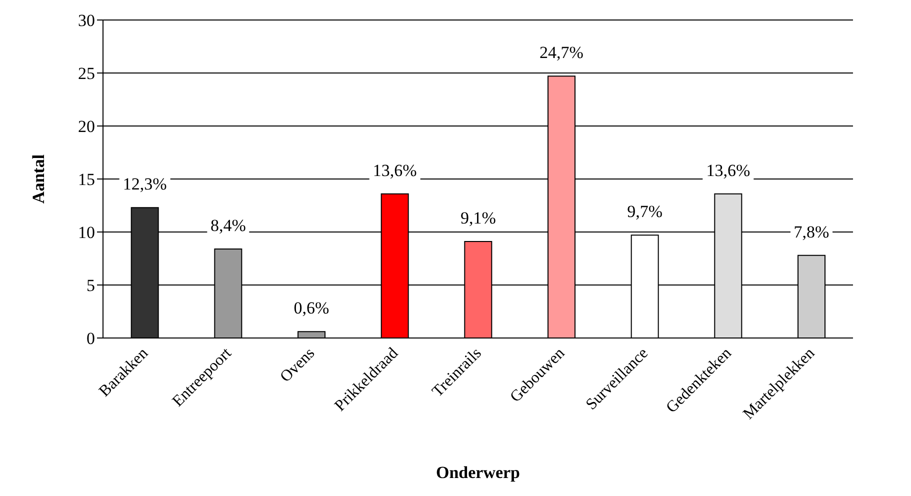  What do you see at coordinates (478, 218) in the screenshot?
I see `data-label: 9,1%` at bounding box center [478, 218].